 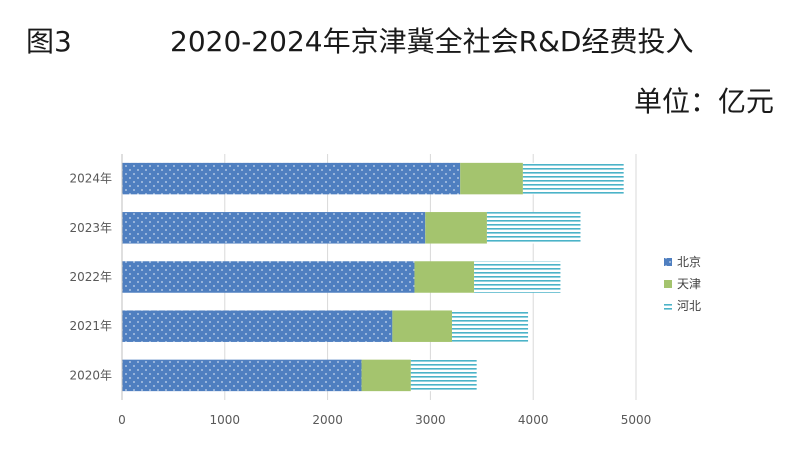 What do you see at coordinates (703, 101) in the screenshot?
I see `unit-label: 单位：亿元` at bounding box center [703, 101].